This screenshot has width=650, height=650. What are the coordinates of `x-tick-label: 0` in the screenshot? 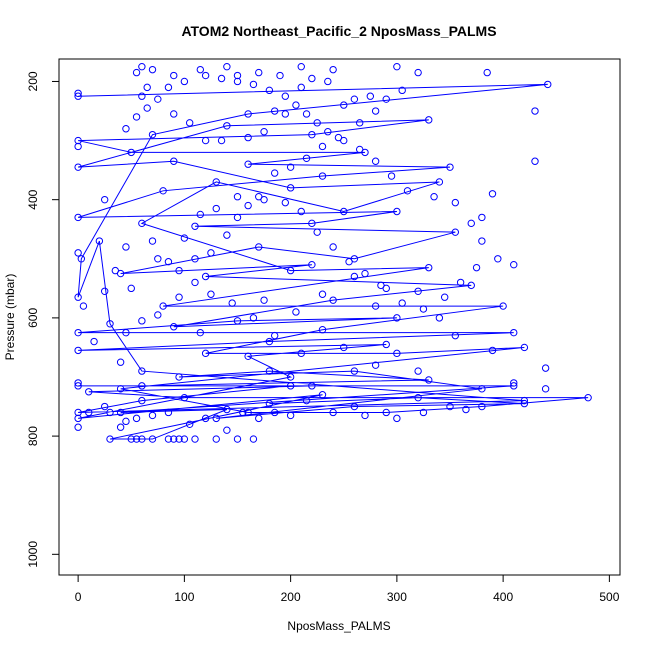 It's located at (78, 597).